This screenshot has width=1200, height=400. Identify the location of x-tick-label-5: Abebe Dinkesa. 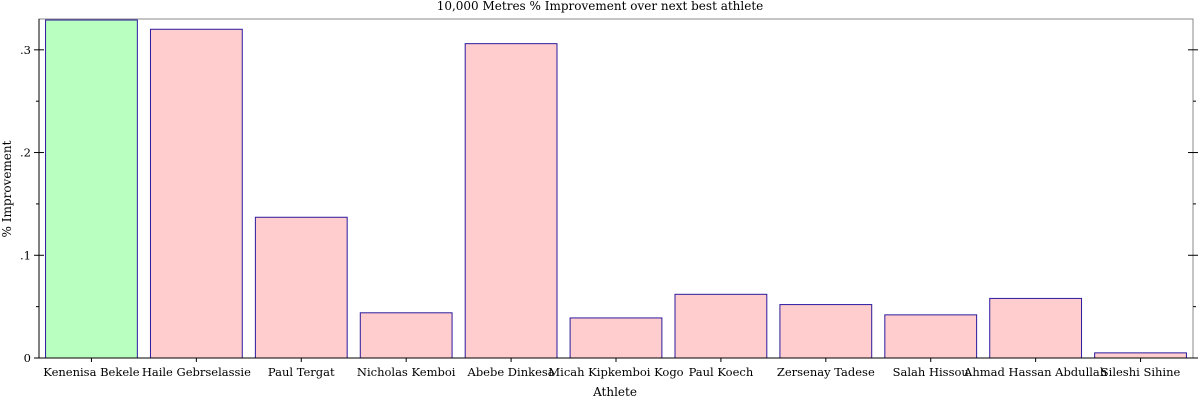
(511, 372).